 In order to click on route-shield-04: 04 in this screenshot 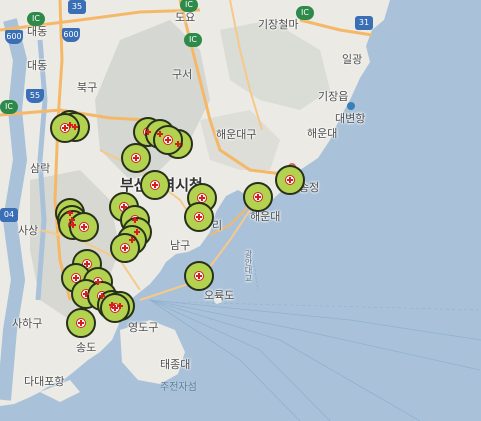, I will do `click(9, 215)`.